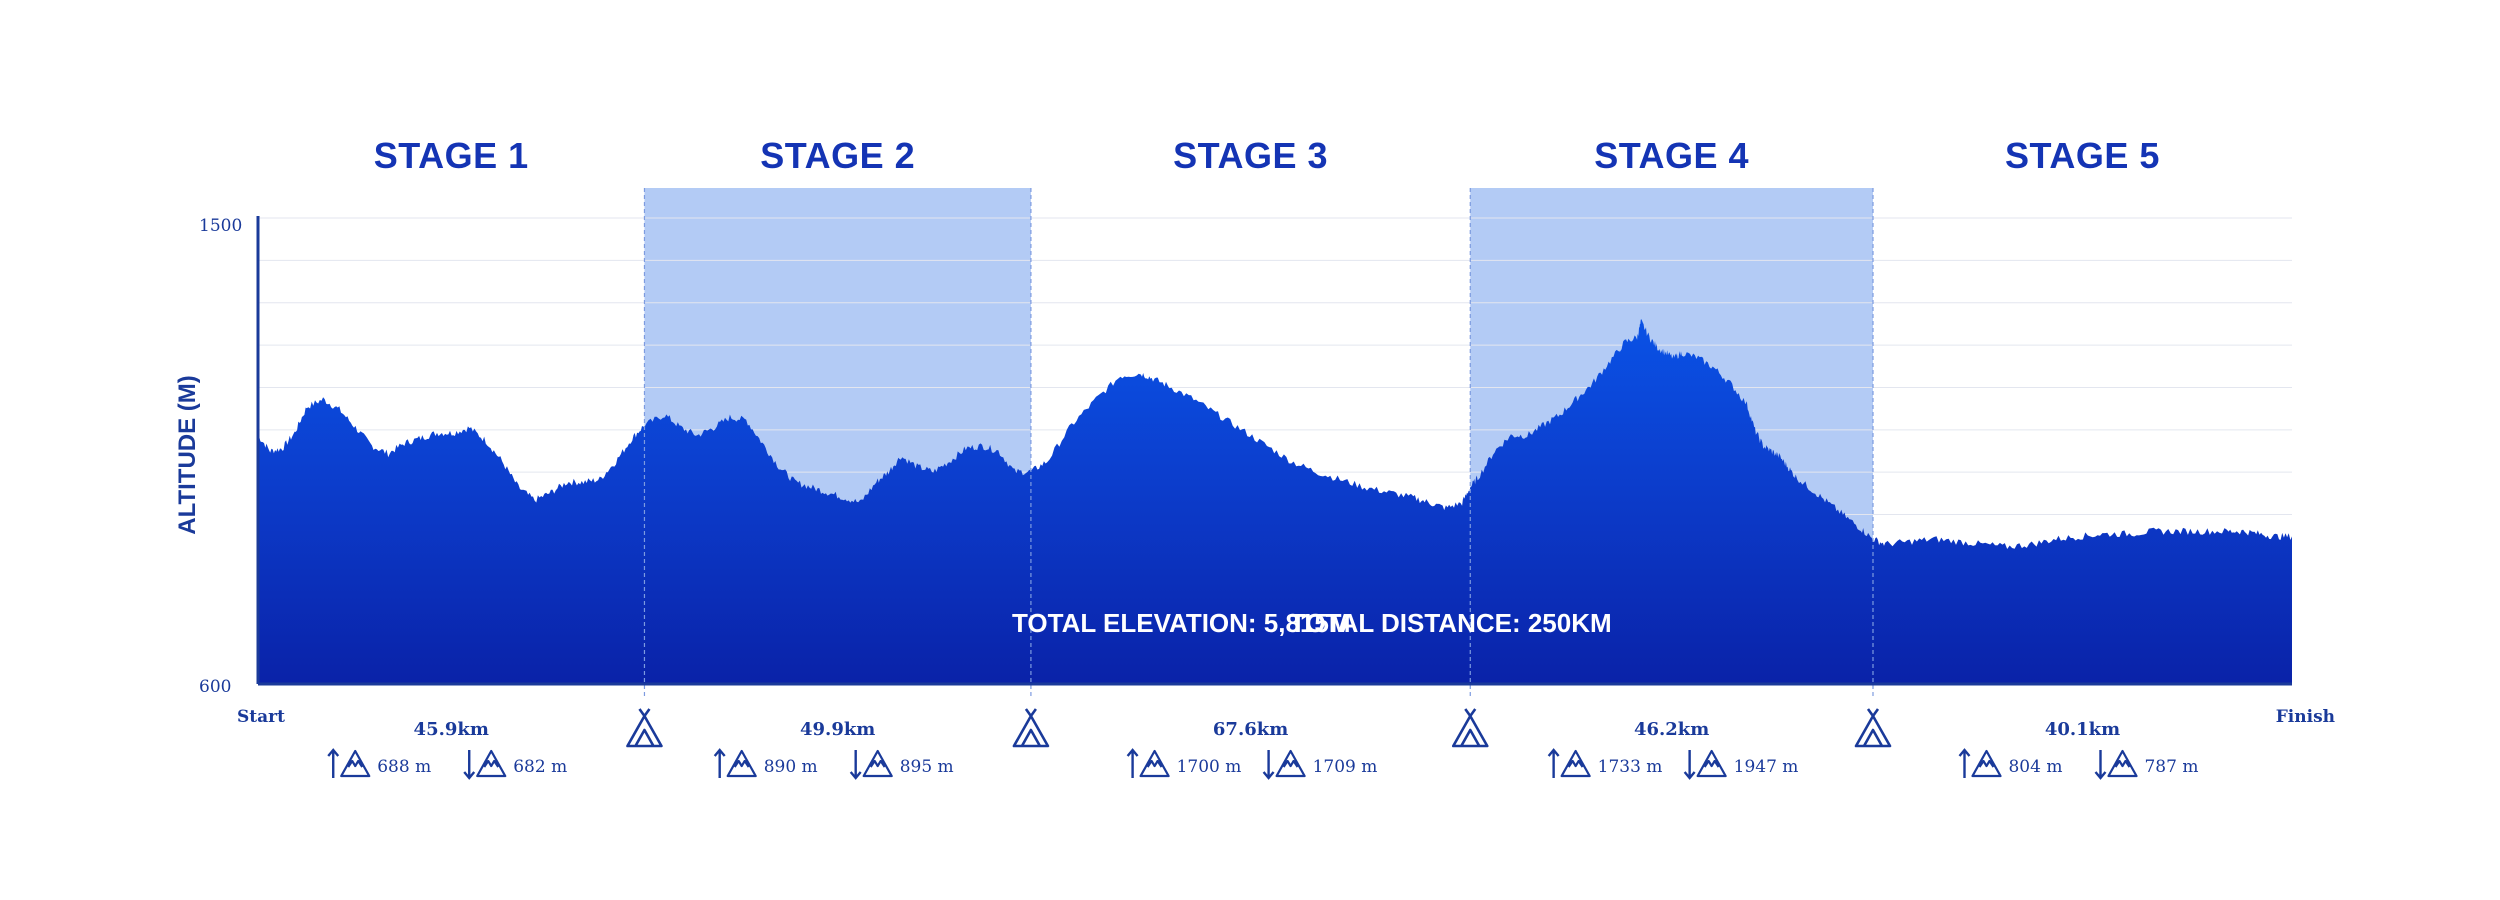 The image size is (2500, 900). Describe the element at coordinates (220, 226) in the screenshot. I see `y-tick-max: 1500` at that location.